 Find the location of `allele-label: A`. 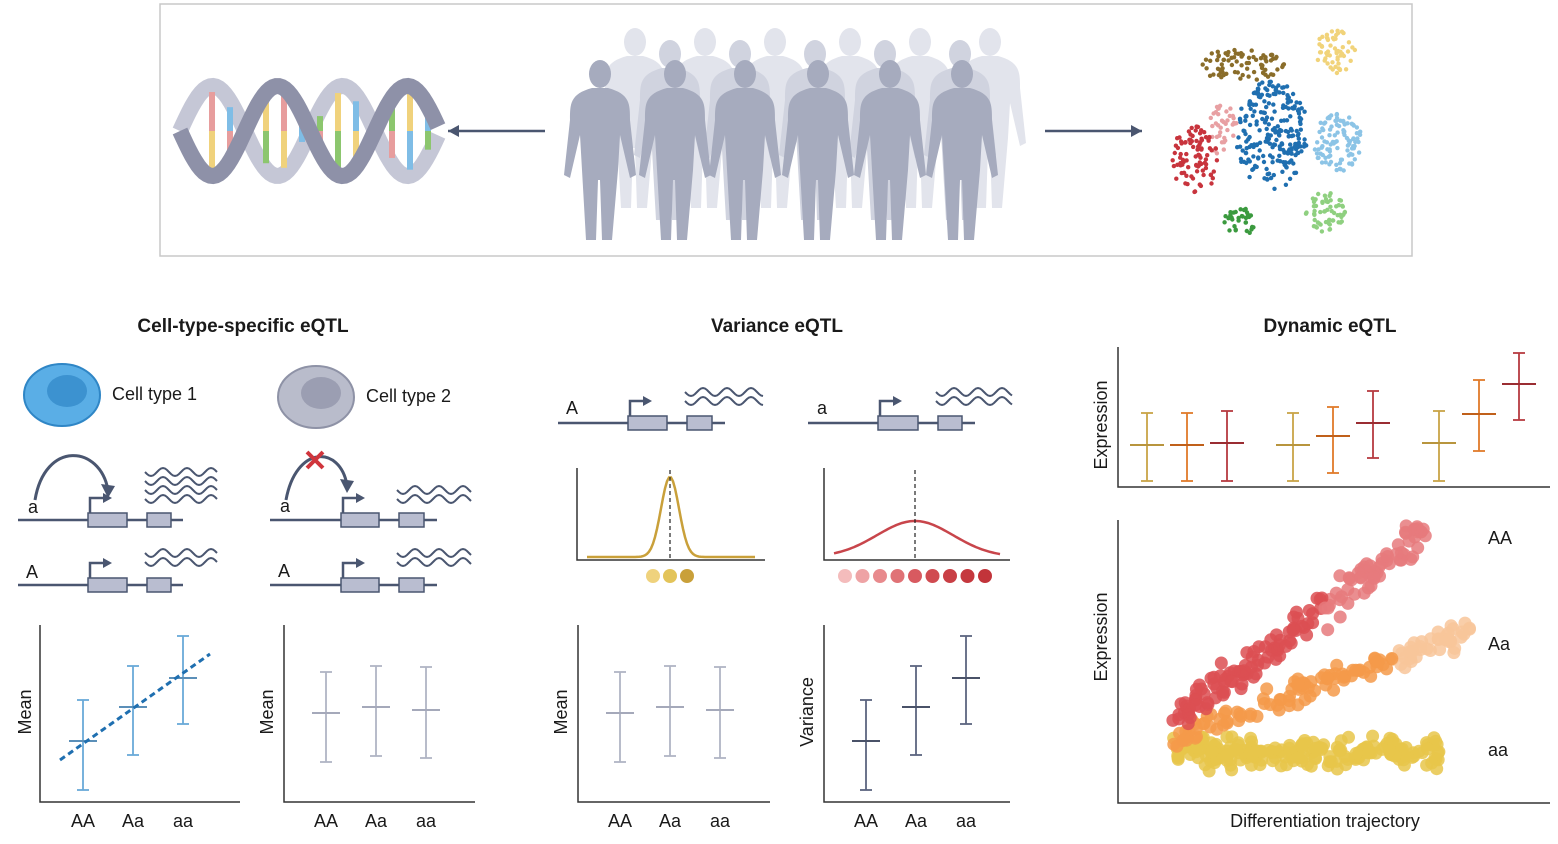

allele-label: A is located at coordinates (284, 571).